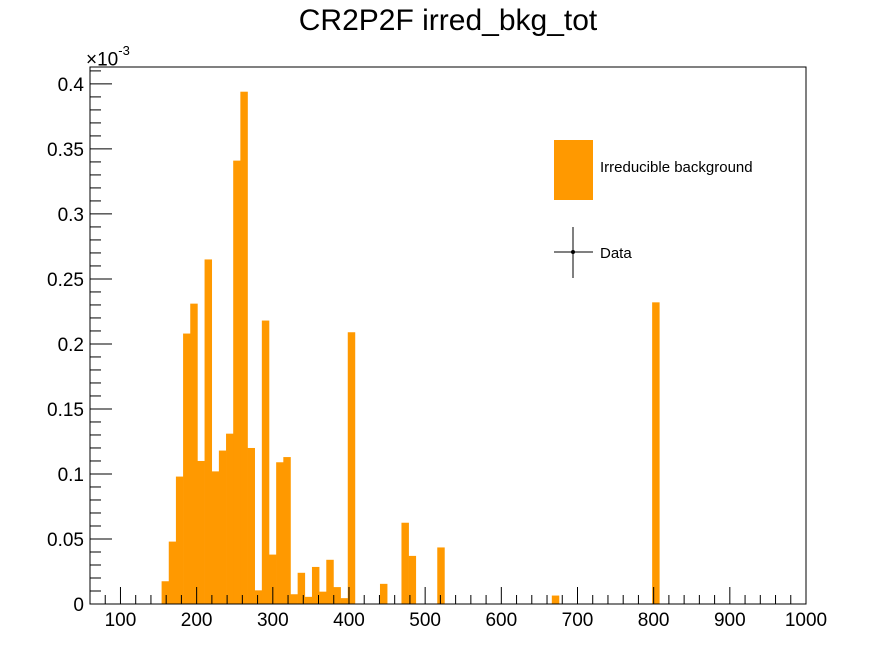 The height and width of the screenshot is (672, 896). What do you see at coordinates (448, 20) in the screenshot?
I see `chart-title: CR2P2F irred_bkg_tot` at bounding box center [448, 20].